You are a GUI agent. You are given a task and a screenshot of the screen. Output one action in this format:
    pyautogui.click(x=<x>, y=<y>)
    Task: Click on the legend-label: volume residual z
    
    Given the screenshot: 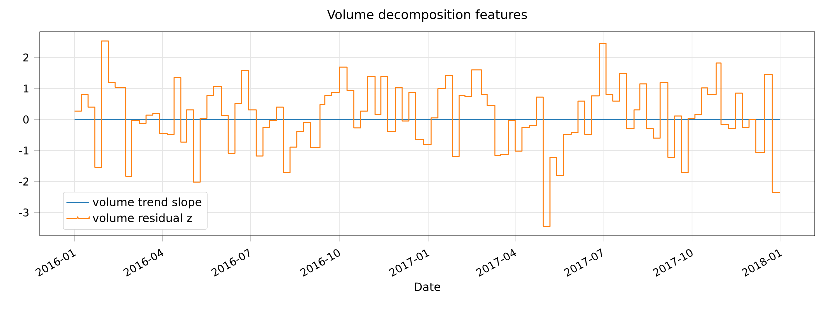 What is the action you would take?
    pyautogui.click(x=142, y=218)
    